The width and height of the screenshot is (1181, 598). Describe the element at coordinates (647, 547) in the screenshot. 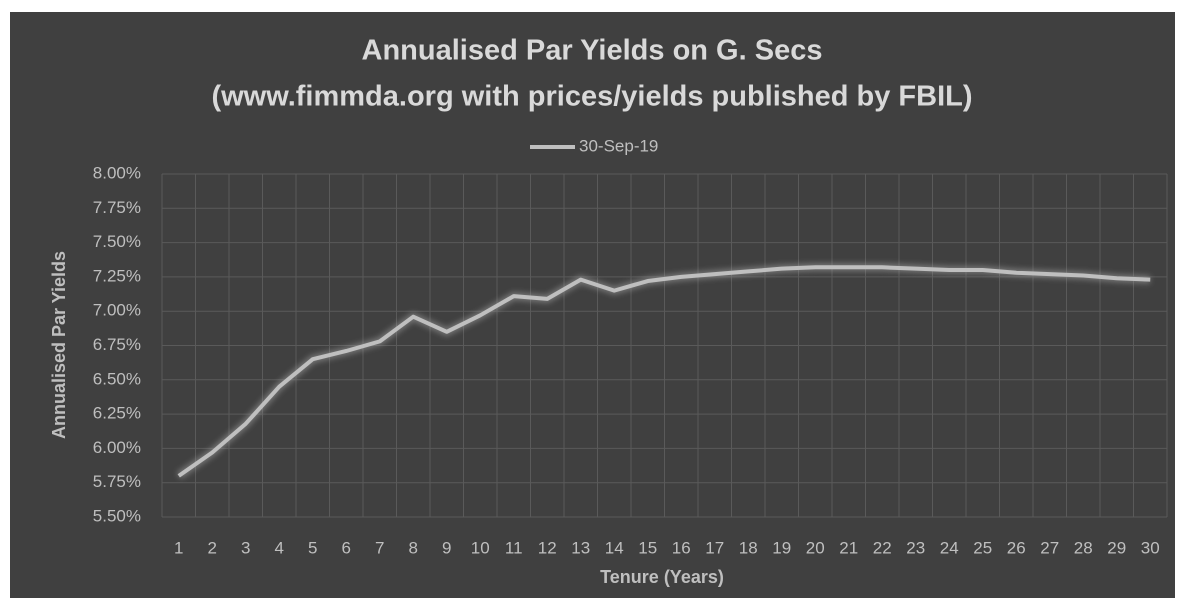

I see `x-tick-label: 15` at that location.